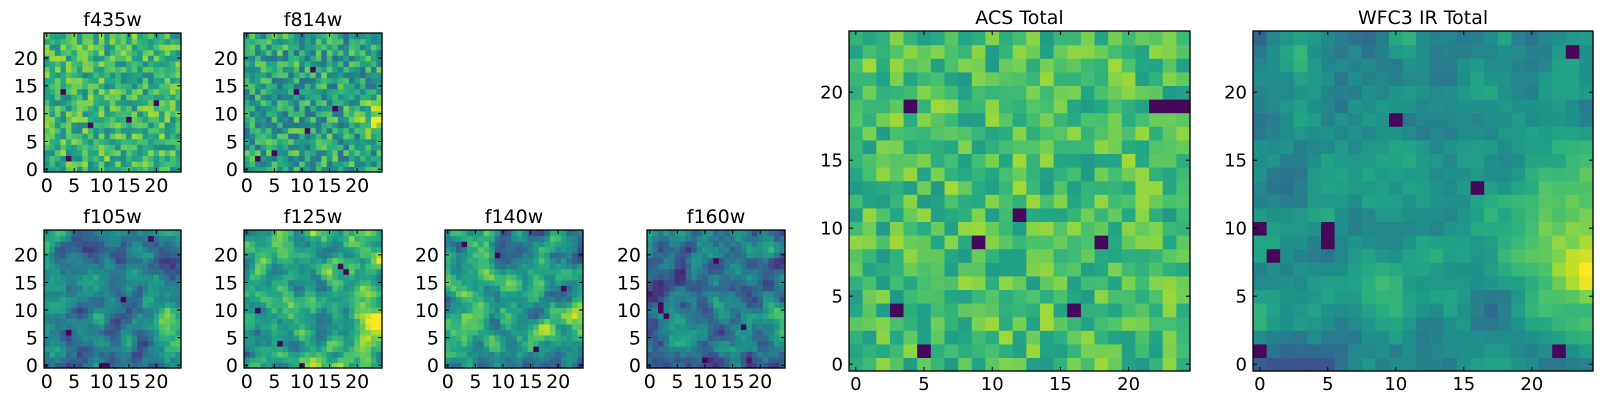  Describe the element at coordinates (247, 382) in the screenshot. I see `x-tick-label: 0` at that location.